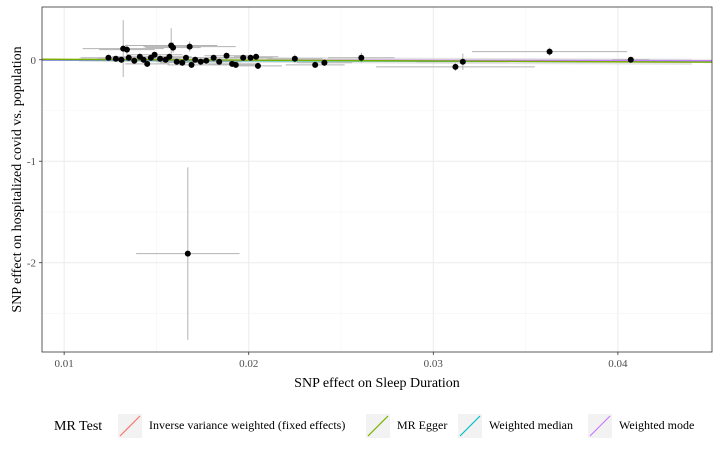  Describe the element at coordinates (656, 425) in the screenshot. I see `legend-label: Weighted mode` at that location.